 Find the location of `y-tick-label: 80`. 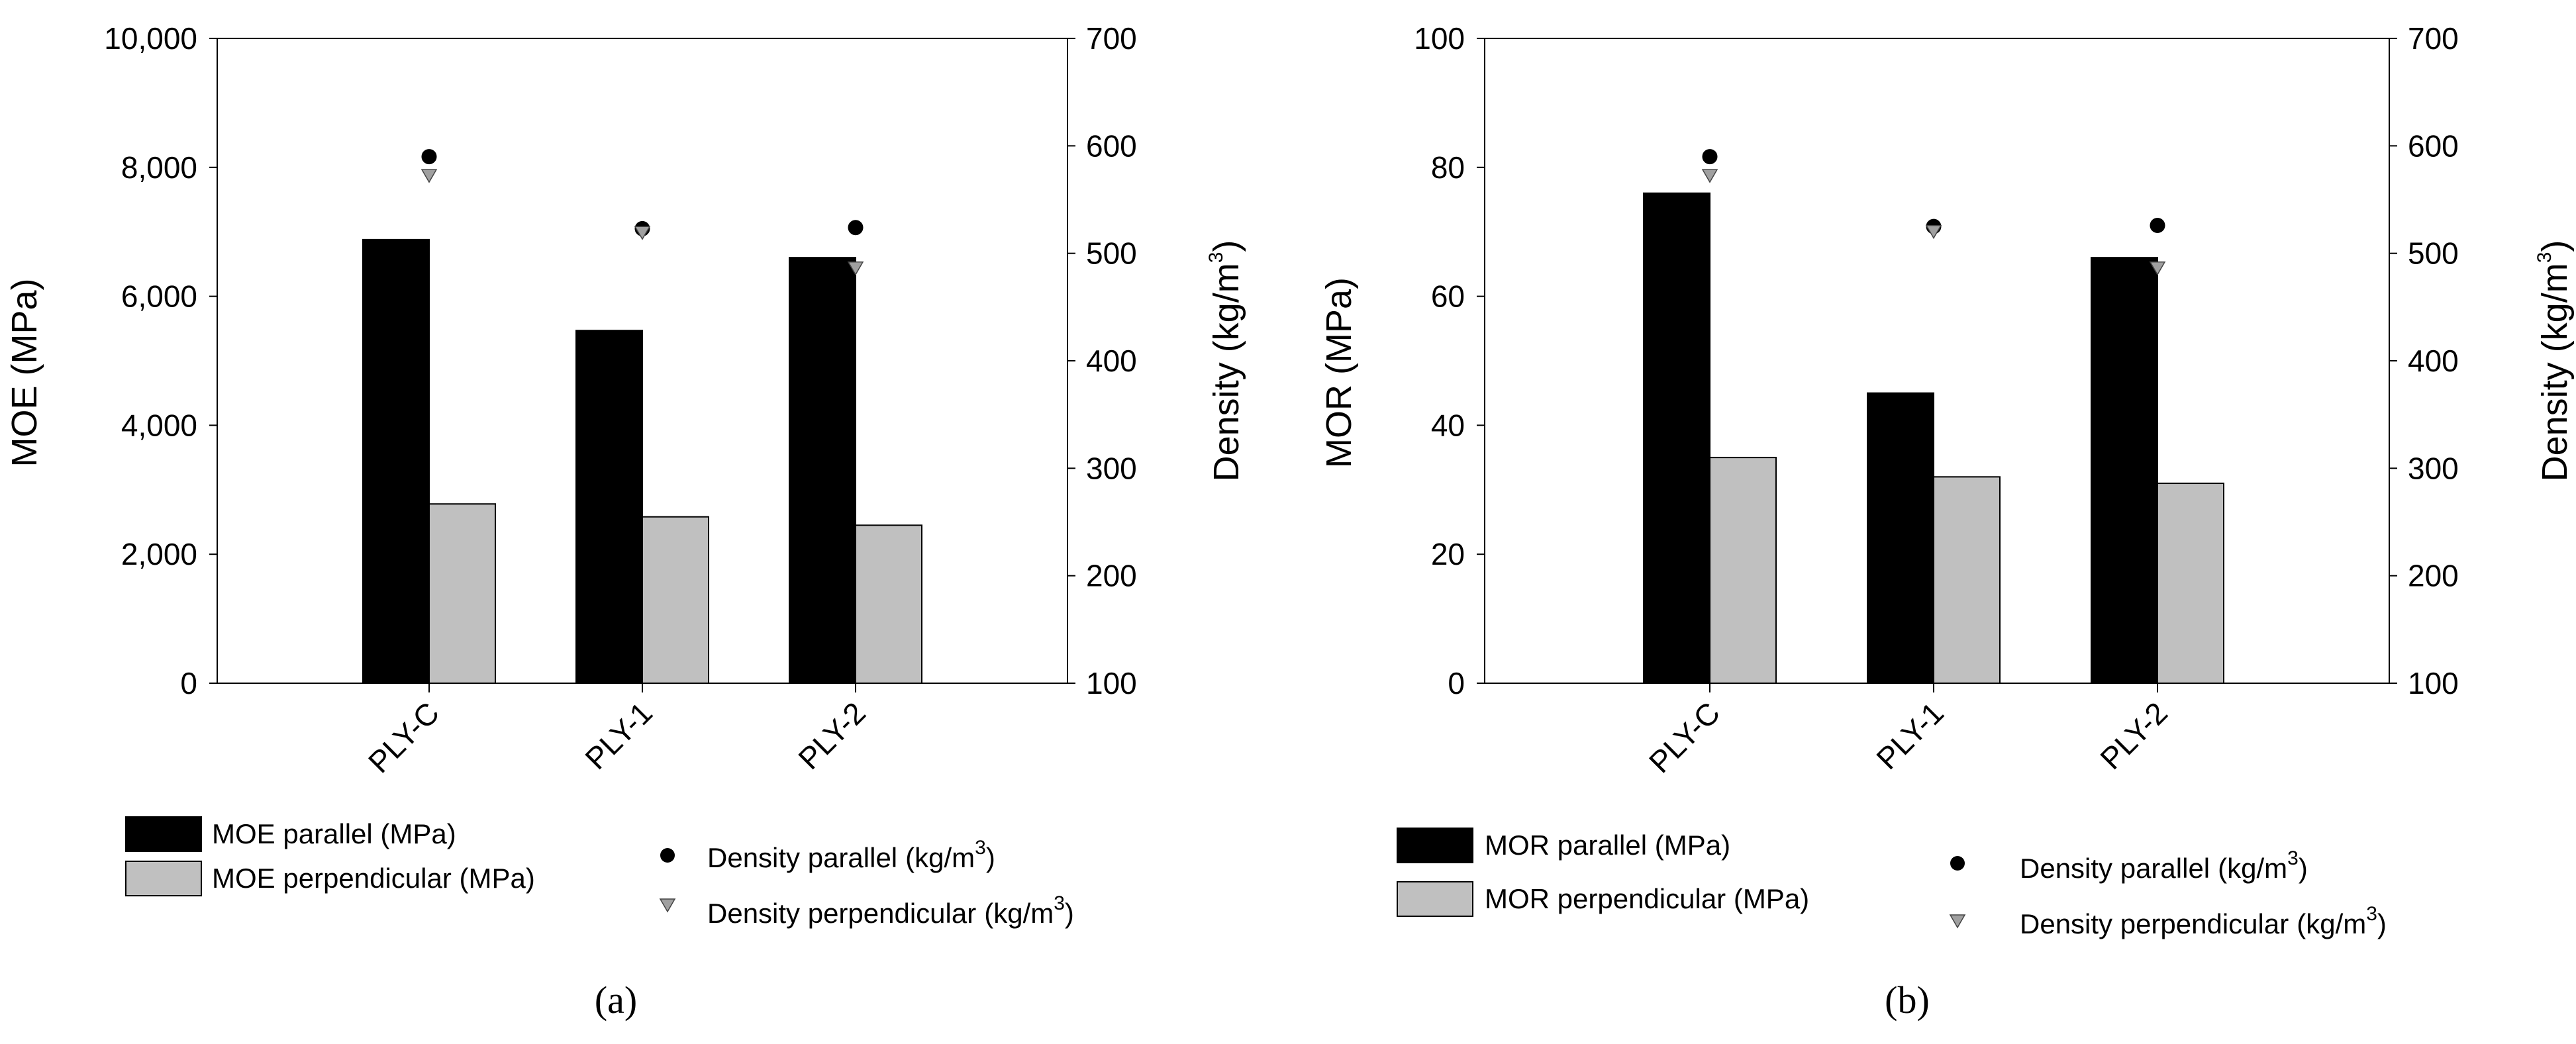

y-tick-label: 80 is located at coordinates (1448, 167).